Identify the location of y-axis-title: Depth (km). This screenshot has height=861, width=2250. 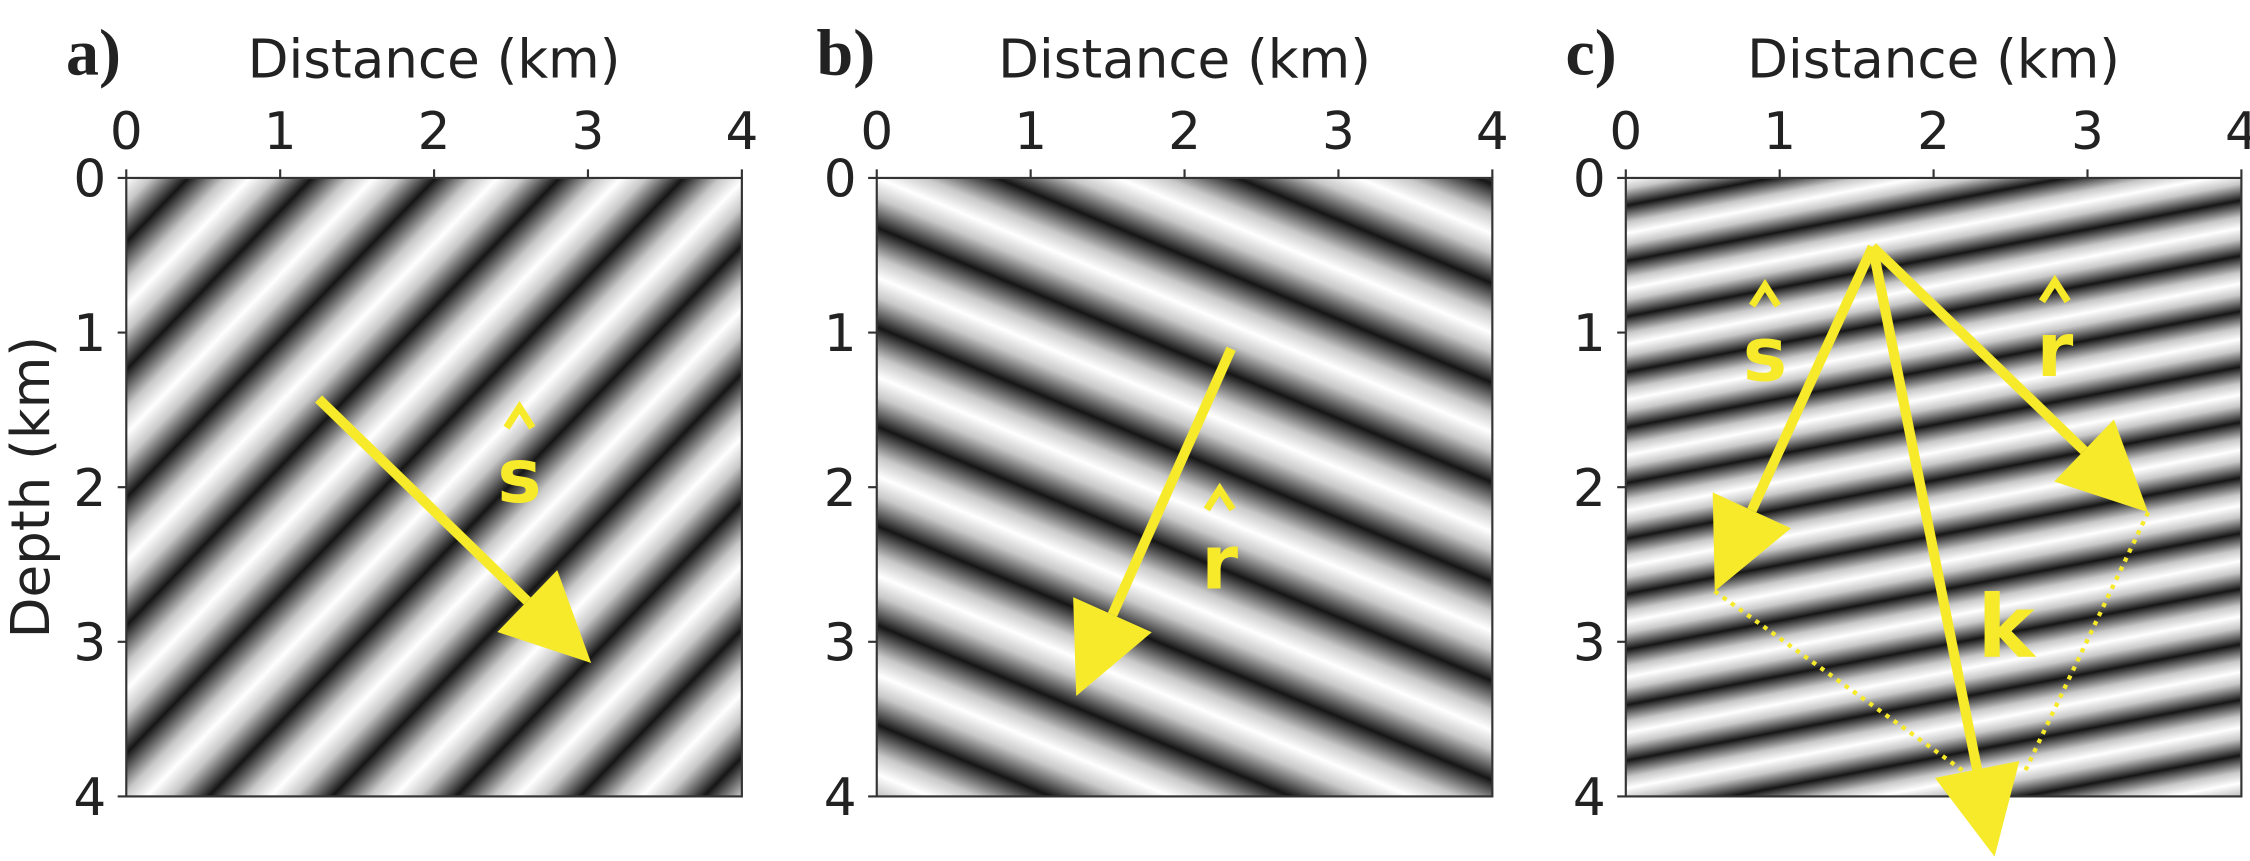
(31, 487).